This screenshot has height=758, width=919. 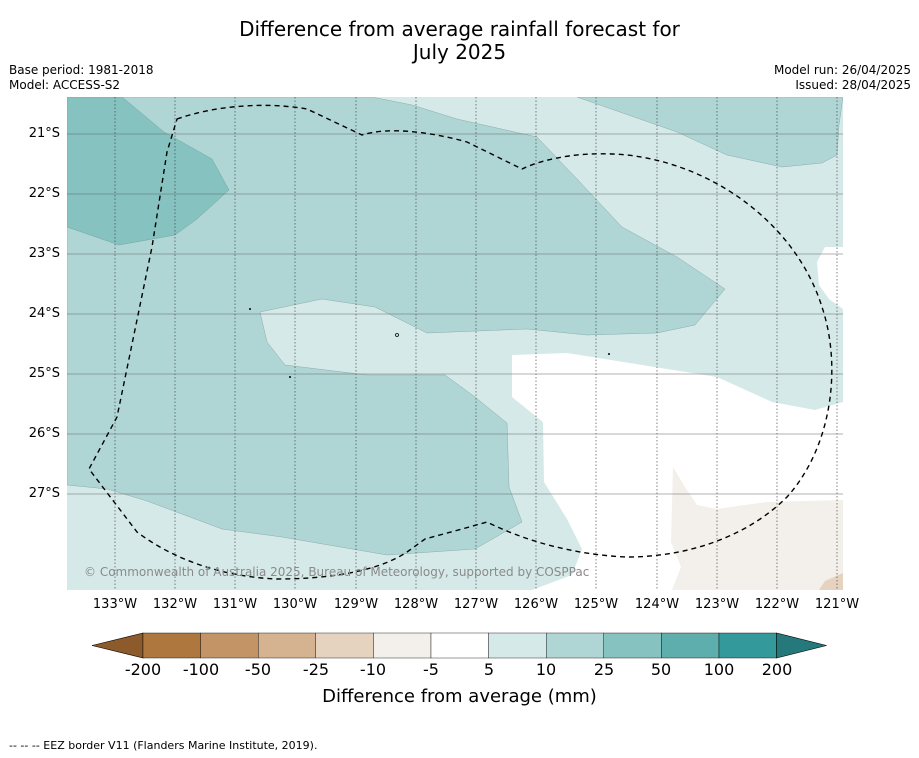 I want to click on lon-label-121w: 121°W, so click(x=837, y=604).